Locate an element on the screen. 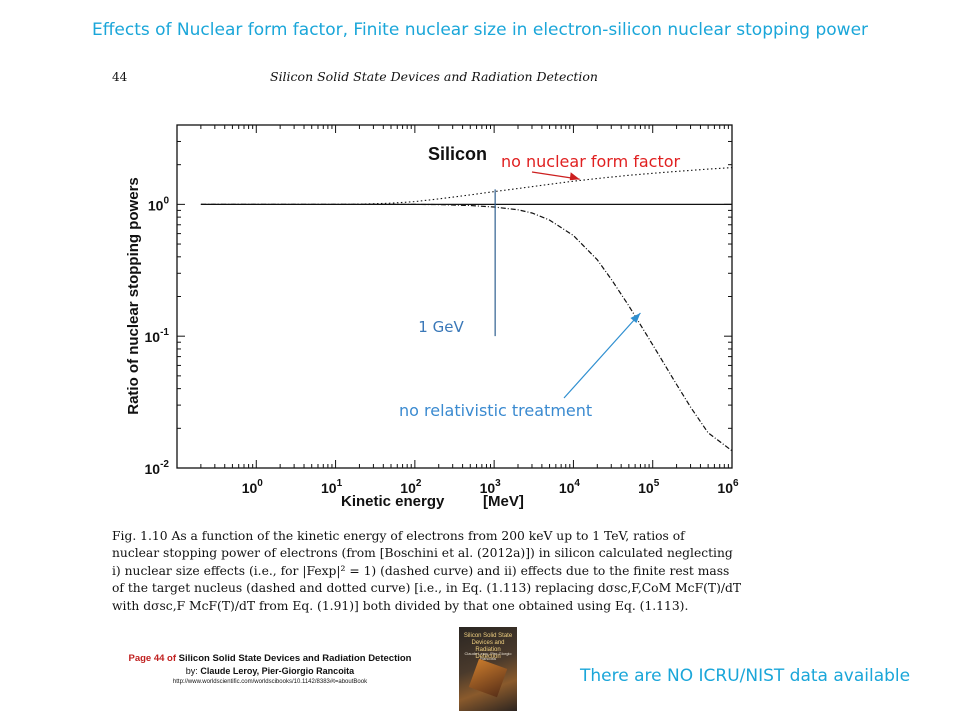 Image resolution: width=960 pixels, height=720 pixels. annotation-arrow-shaft is located at coordinates (602, 355).